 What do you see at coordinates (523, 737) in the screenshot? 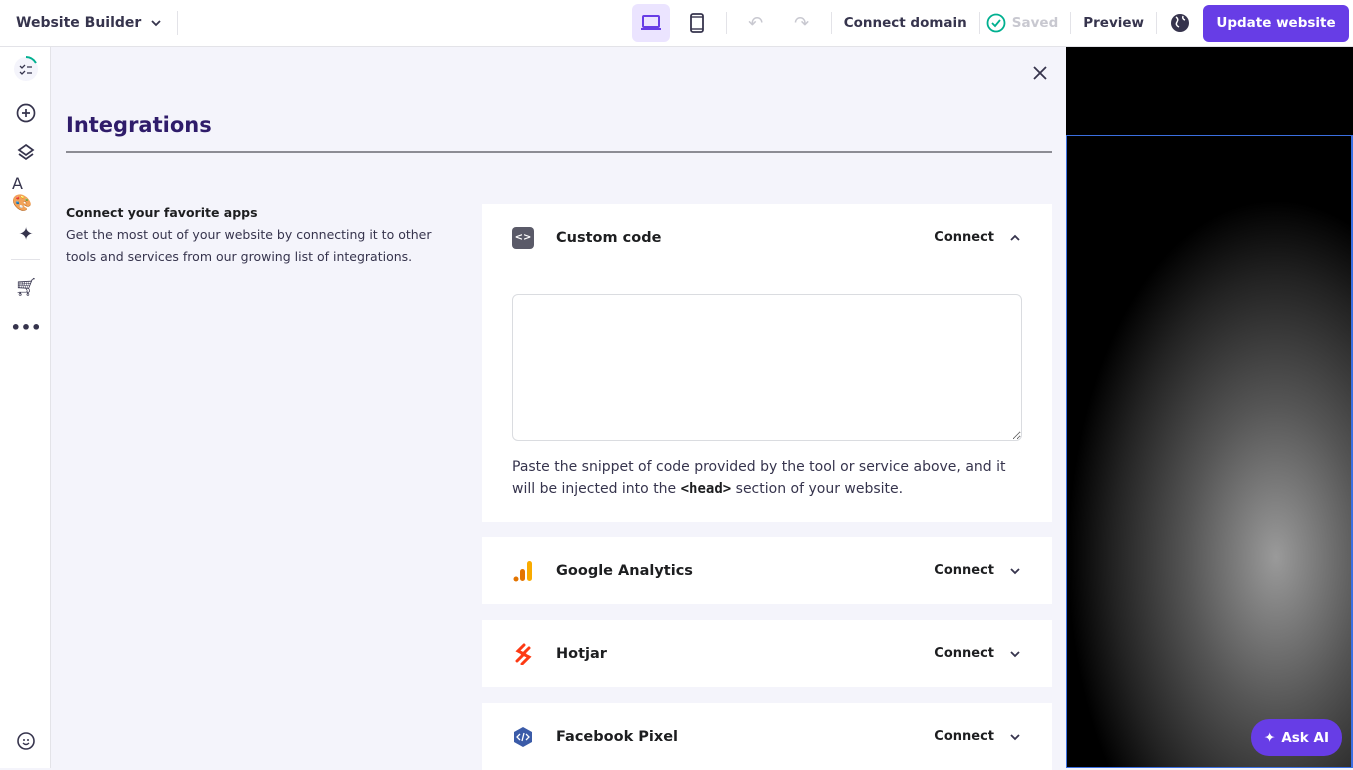
I see `facebook-pixel-icon` at bounding box center [523, 737].